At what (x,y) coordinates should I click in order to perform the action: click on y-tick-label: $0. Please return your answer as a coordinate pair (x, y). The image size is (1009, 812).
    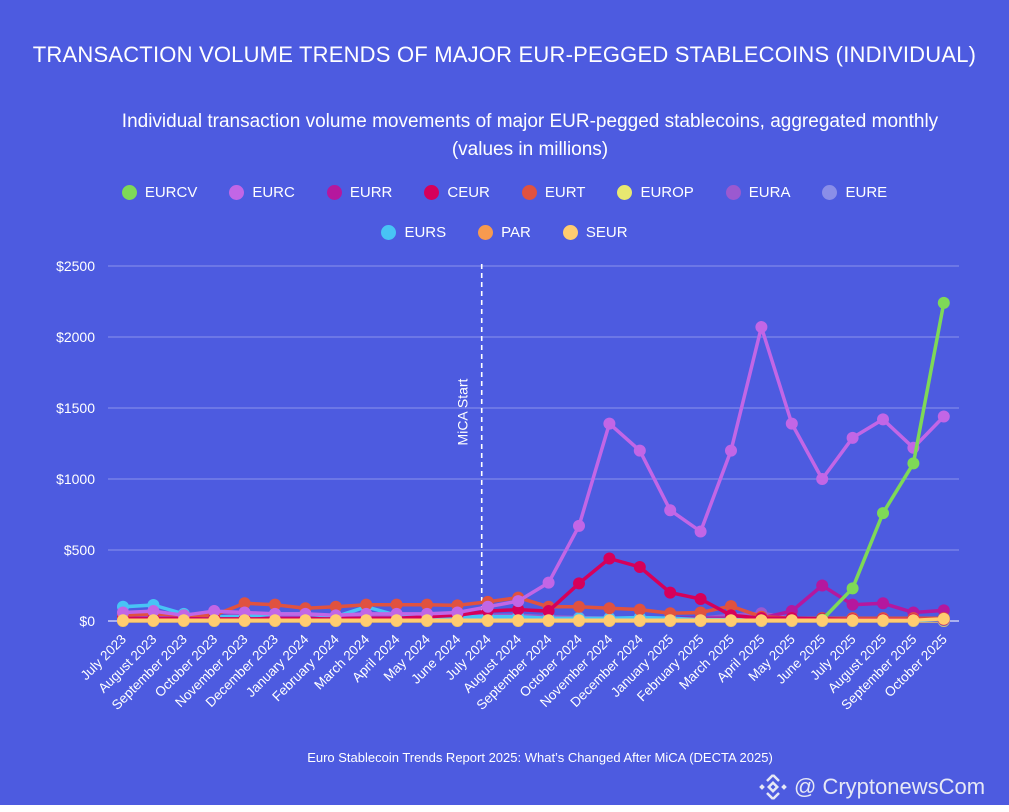
    Looking at the image, I should click on (87, 621).